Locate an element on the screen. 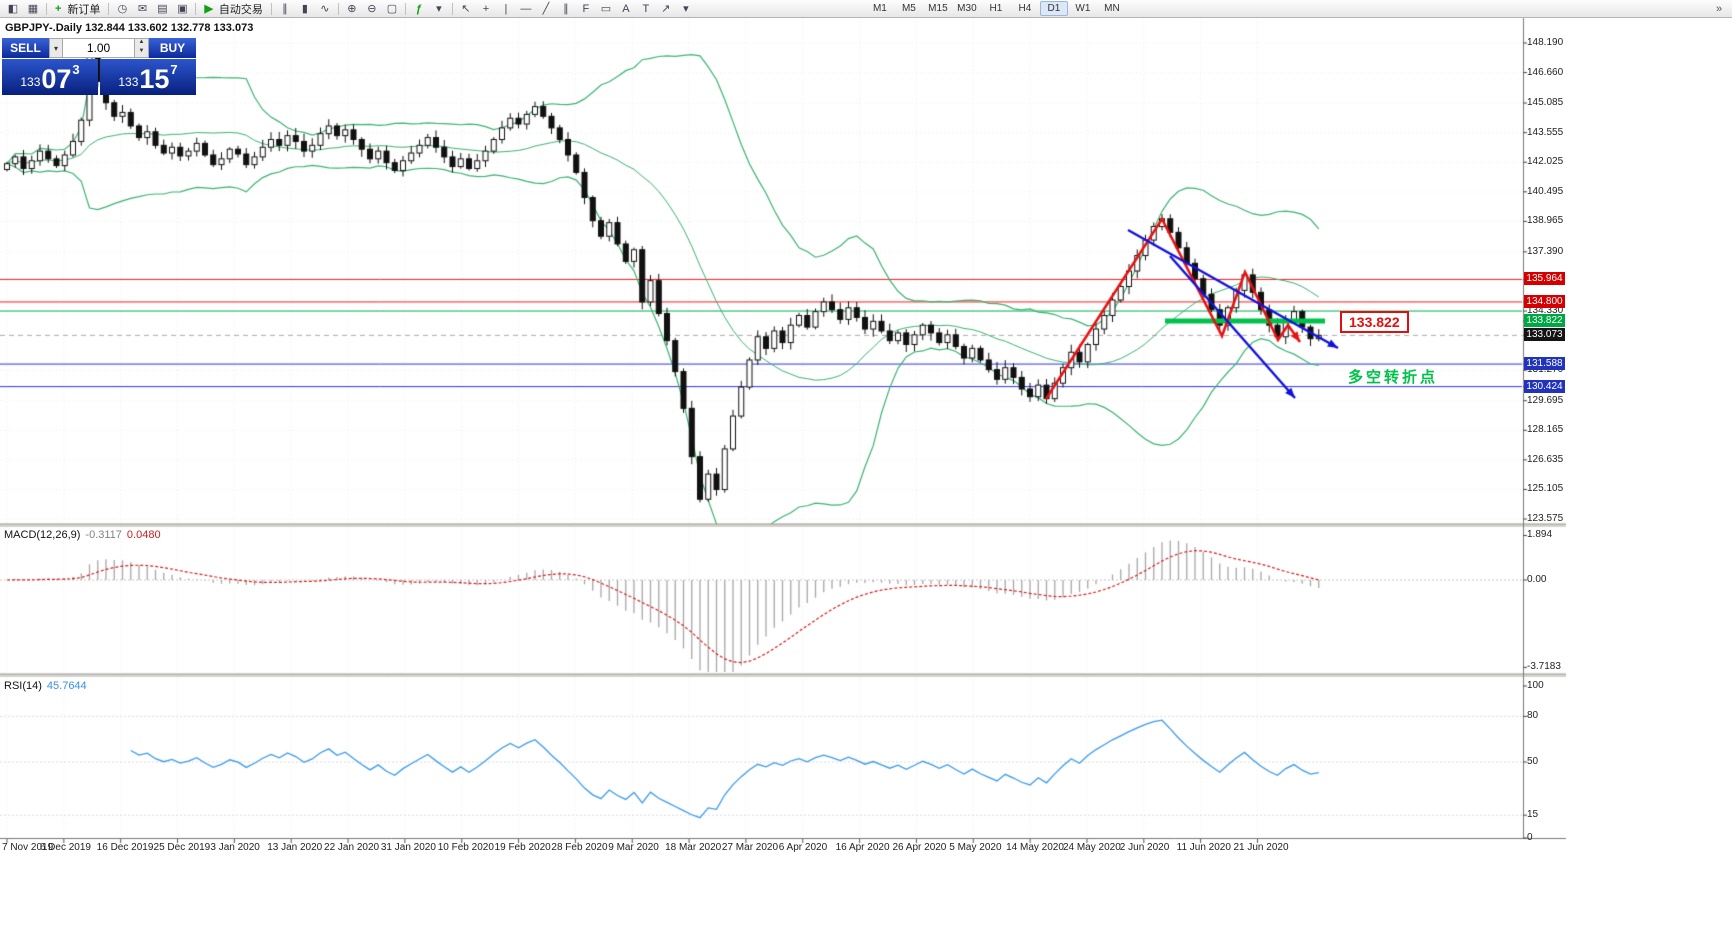 The width and height of the screenshot is (1732, 944). chart-profiles-icon-glyph: ▦ is located at coordinates (33, 9).